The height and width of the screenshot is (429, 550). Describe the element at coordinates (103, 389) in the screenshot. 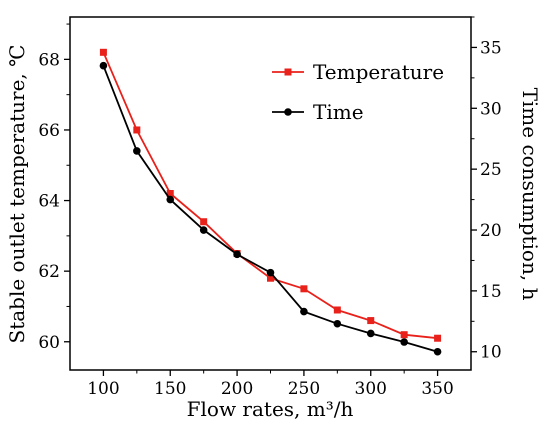

I see `x-tick-label-100: 100` at that location.